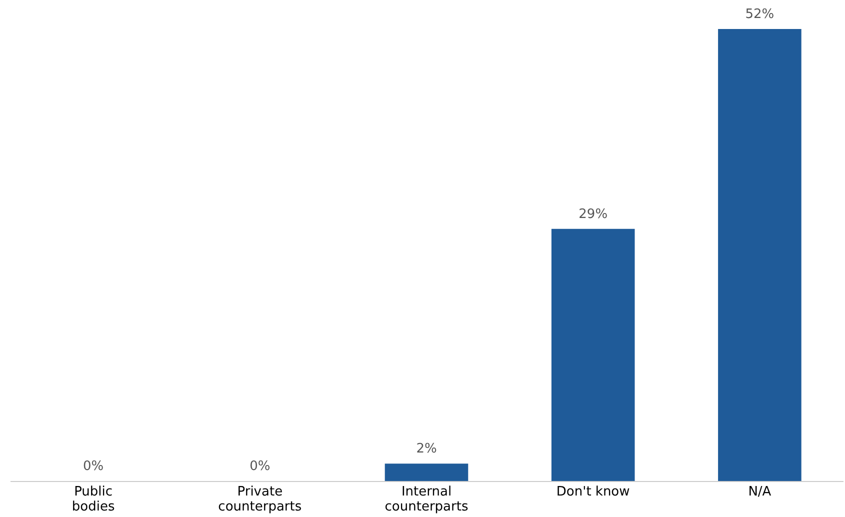 The image size is (845, 517). What do you see at coordinates (759, 14) in the screenshot?
I see `data-label: 52%` at bounding box center [759, 14].